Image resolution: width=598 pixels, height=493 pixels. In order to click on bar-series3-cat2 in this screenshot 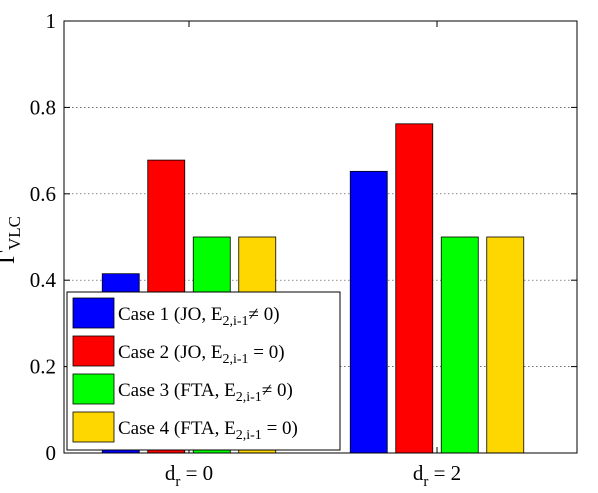, I will do `click(459, 345)`.